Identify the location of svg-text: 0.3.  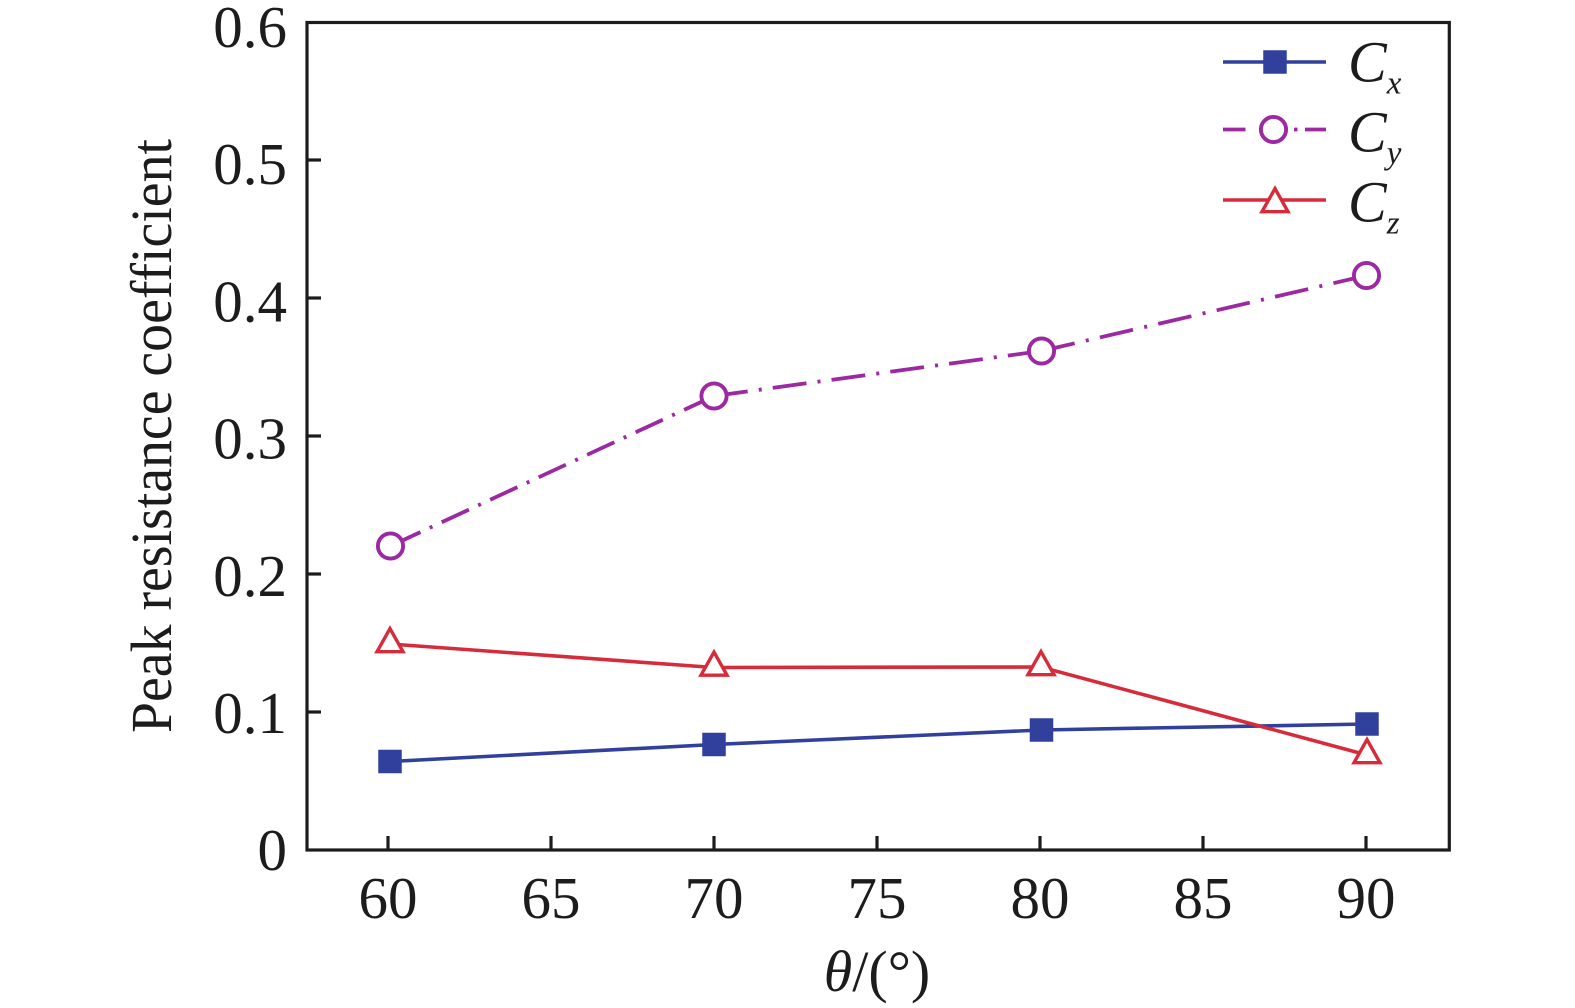
(250, 439).